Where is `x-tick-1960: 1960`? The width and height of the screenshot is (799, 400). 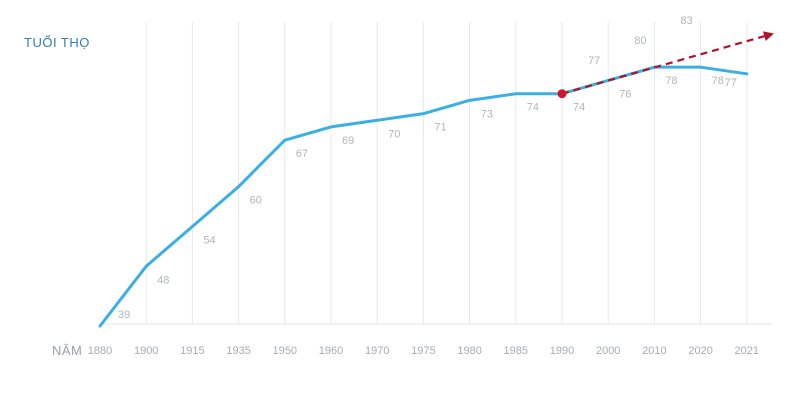 x-tick-1960: 1960 is located at coordinates (331, 351).